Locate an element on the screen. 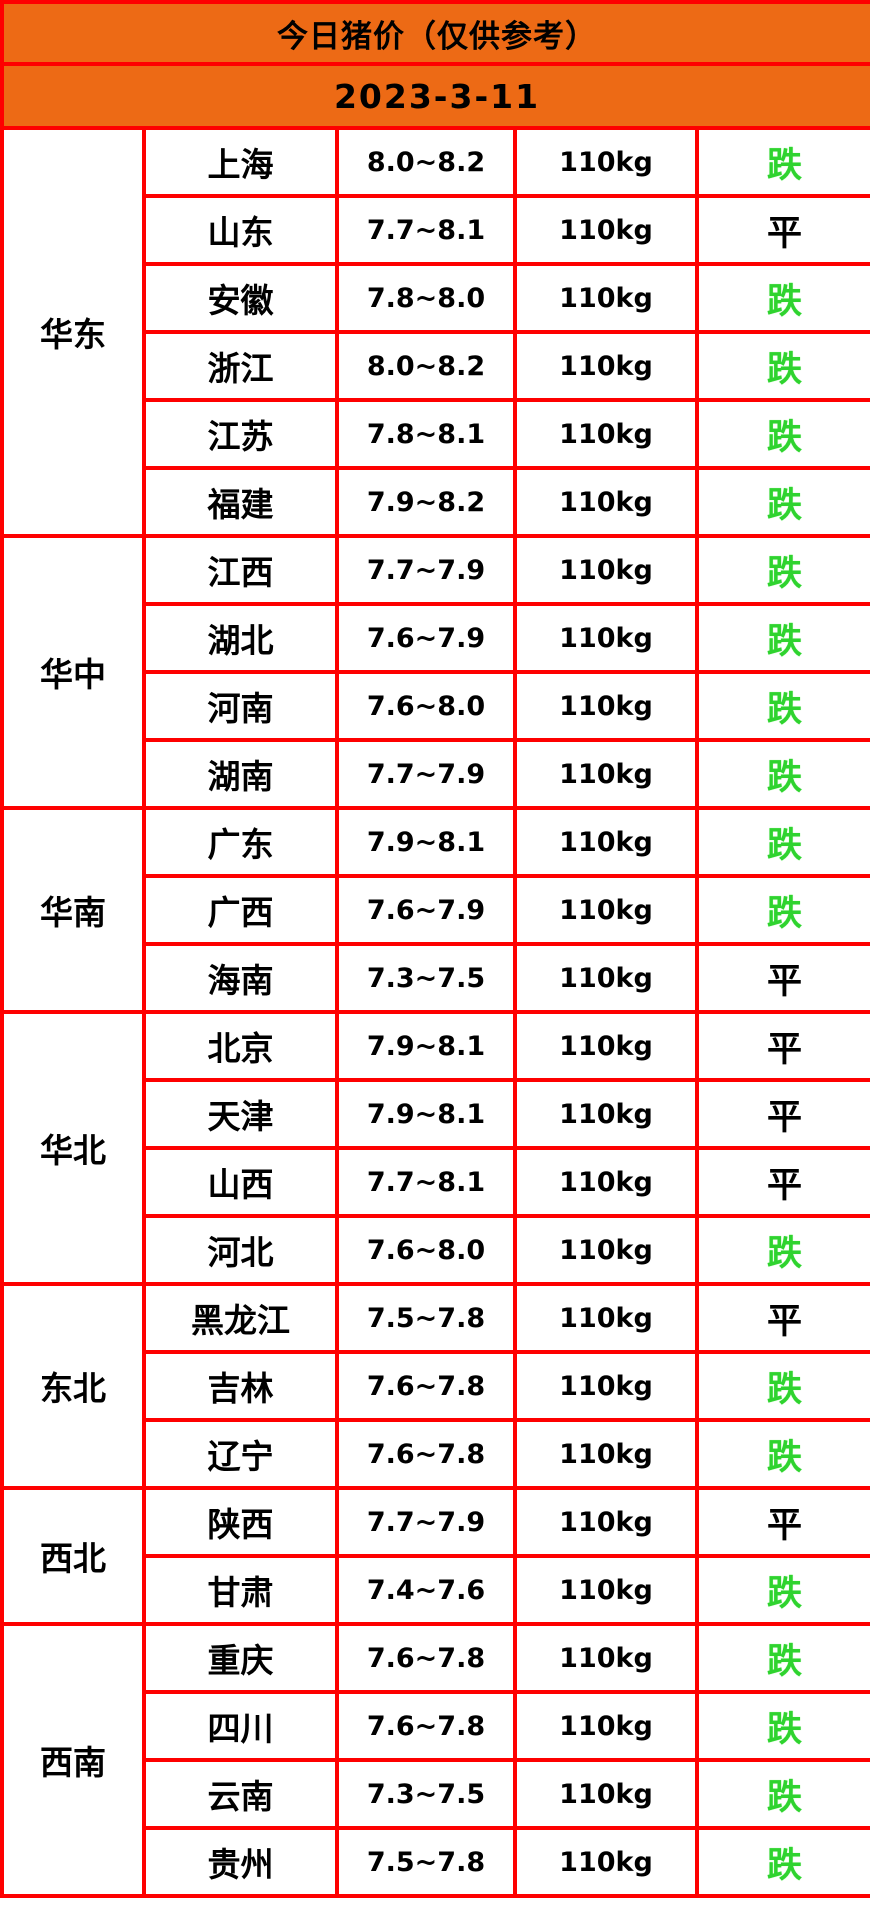  table-row: 华北 北京 7.9~8.1 110kg 平 is located at coordinates (435, 1148).